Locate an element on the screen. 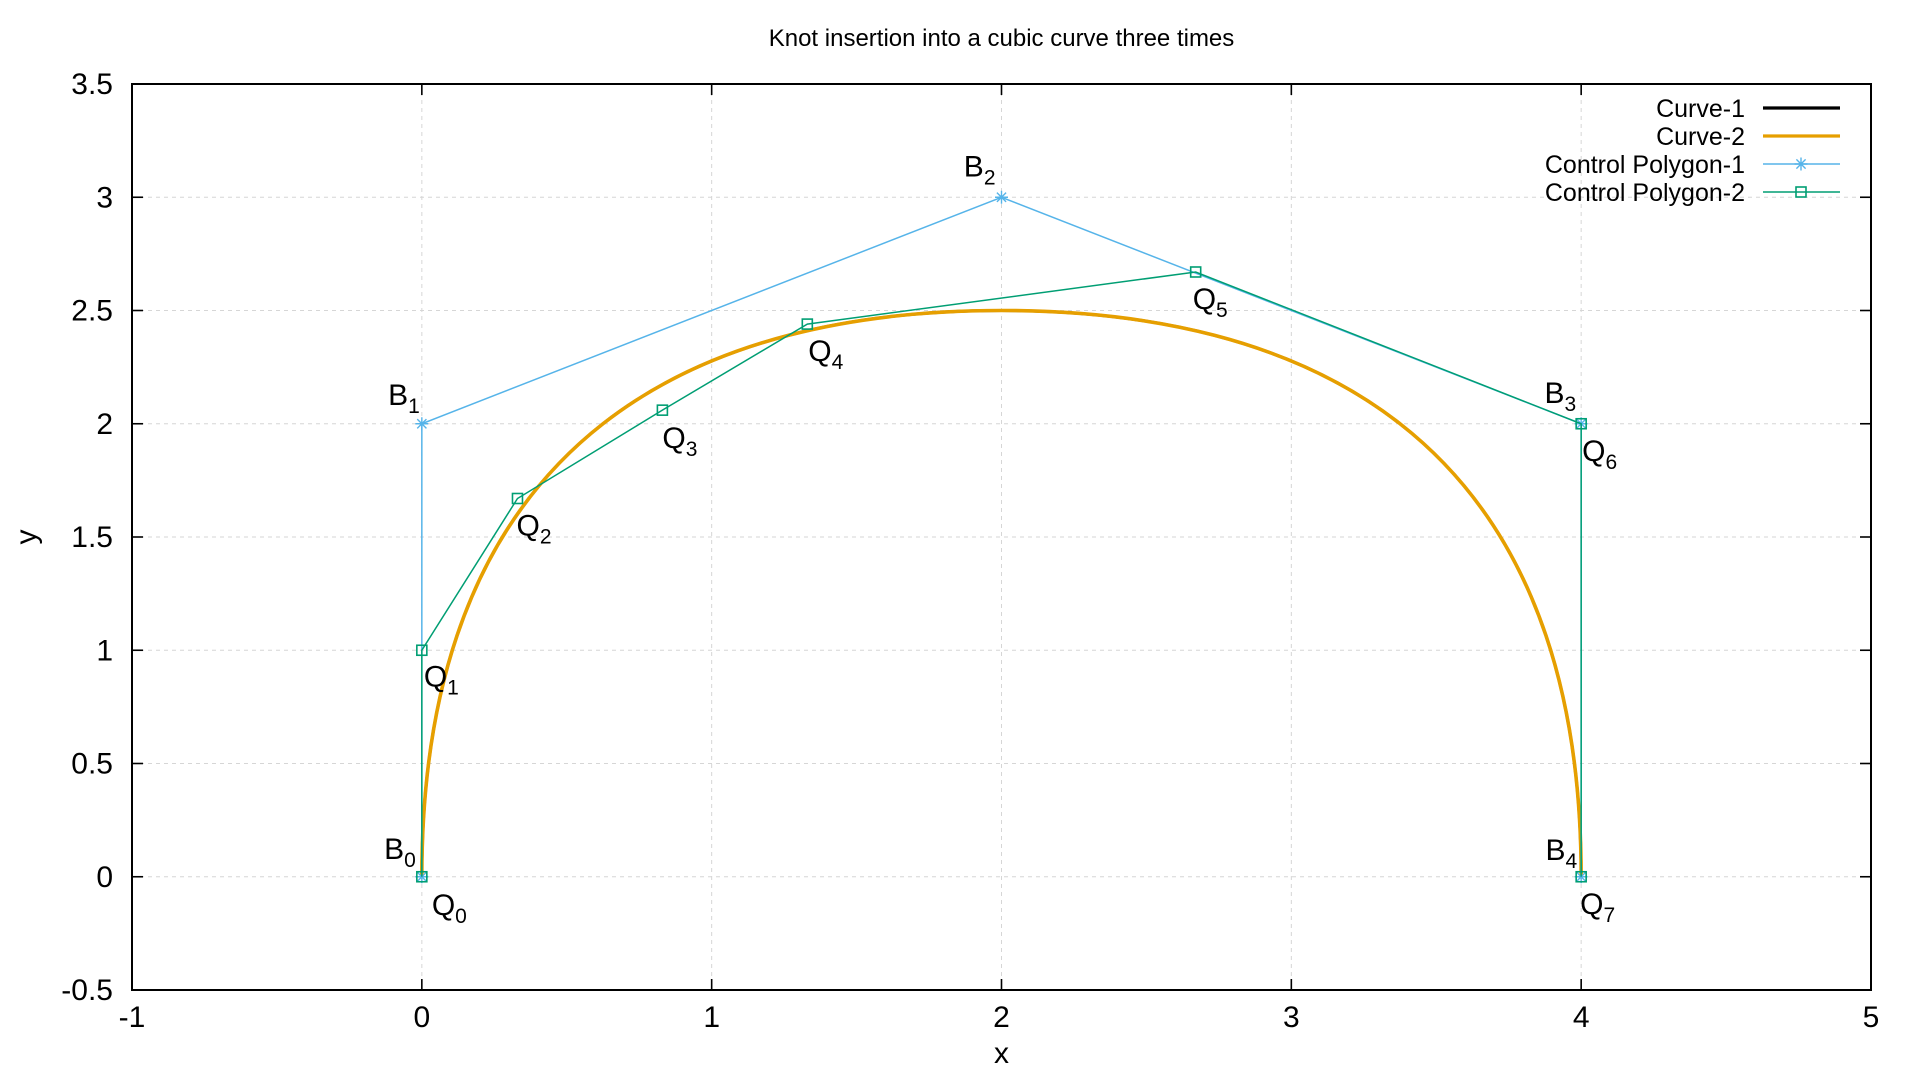 The width and height of the screenshot is (1920, 1080). legend-label-Curve-2: Curve-2 is located at coordinates (1700, 137).